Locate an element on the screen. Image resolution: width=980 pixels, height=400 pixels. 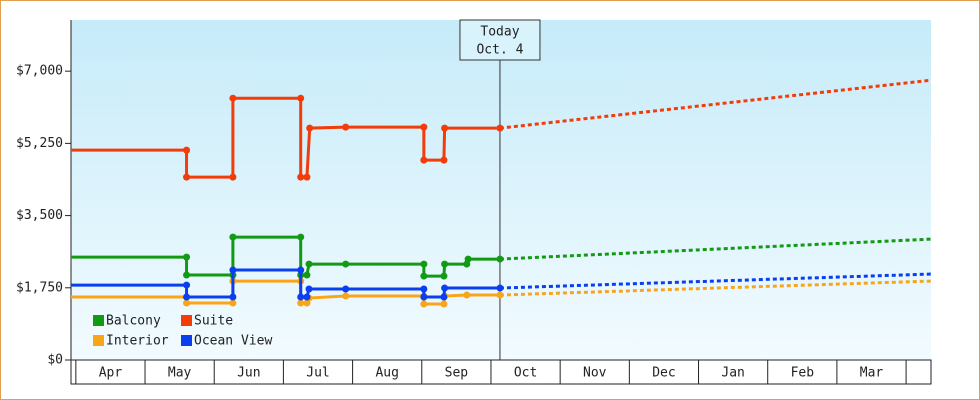
x-tick-label: Jul is located at coordinates (317, 373).